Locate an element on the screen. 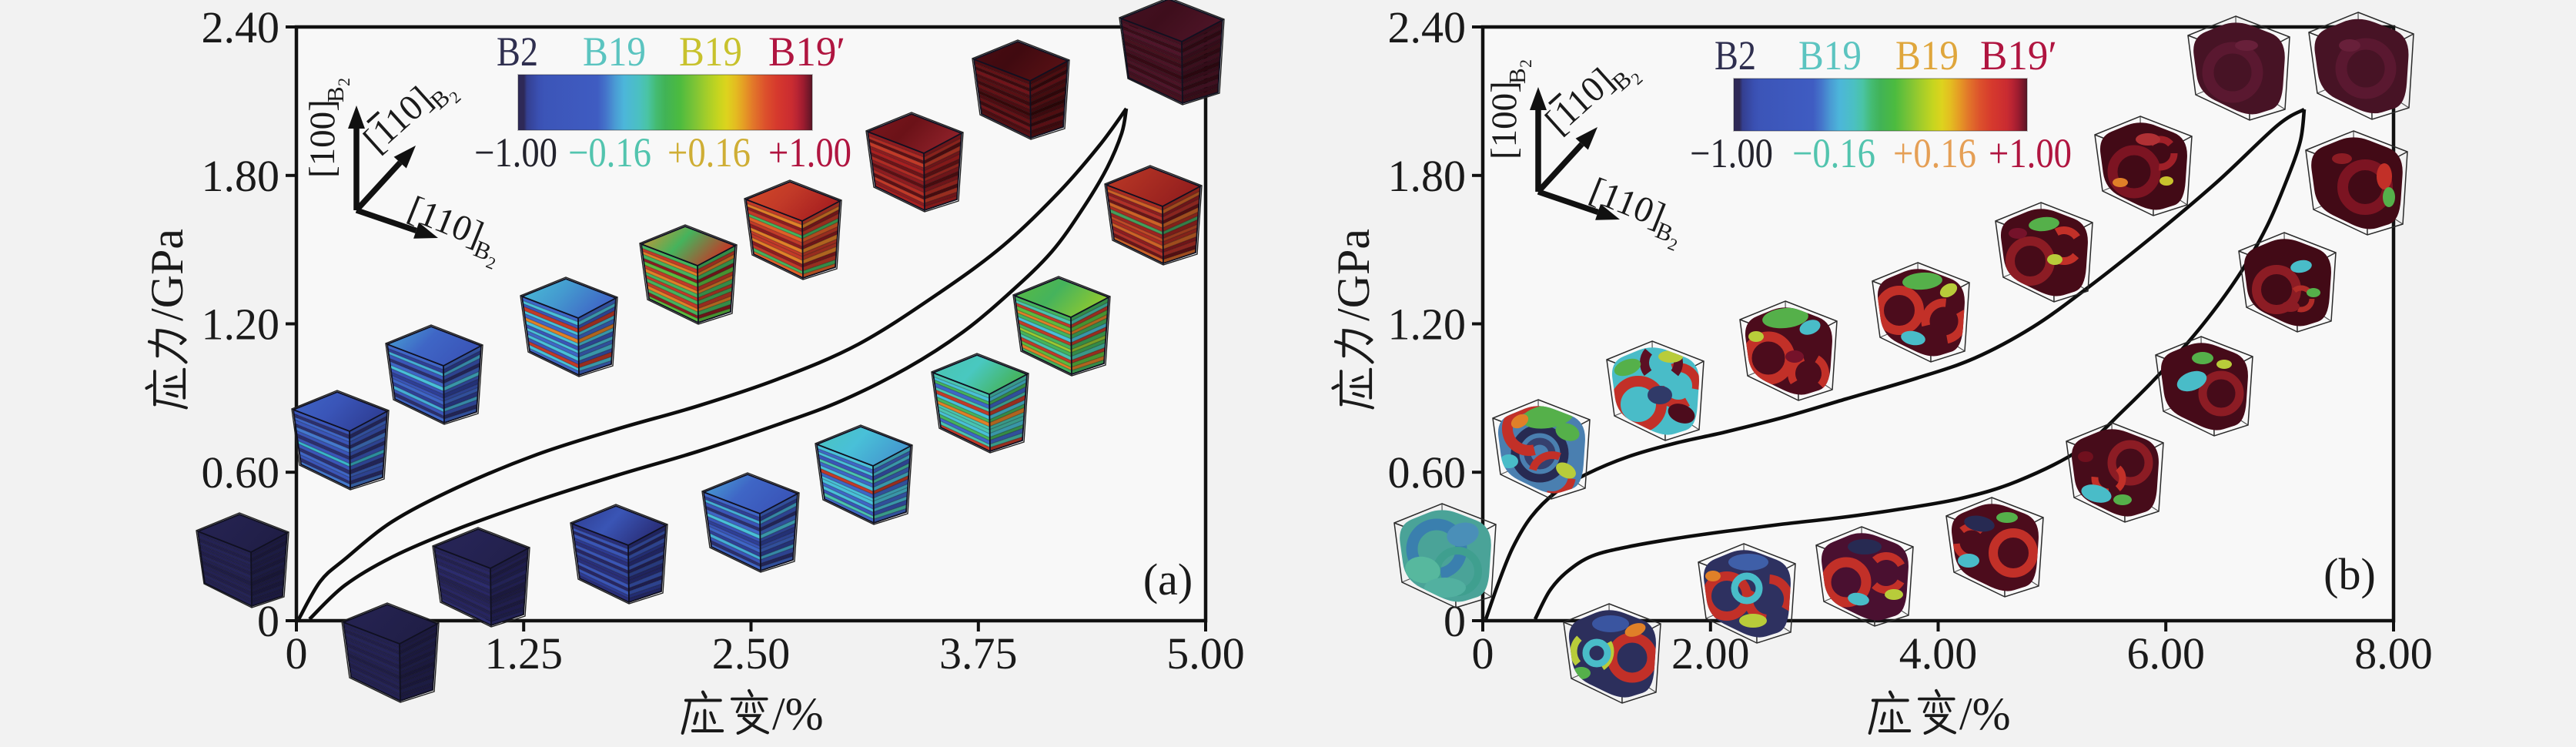 This screenshot has width=2576, height=747. svg-text: 5.00 is located at coordinates (1205, 653).